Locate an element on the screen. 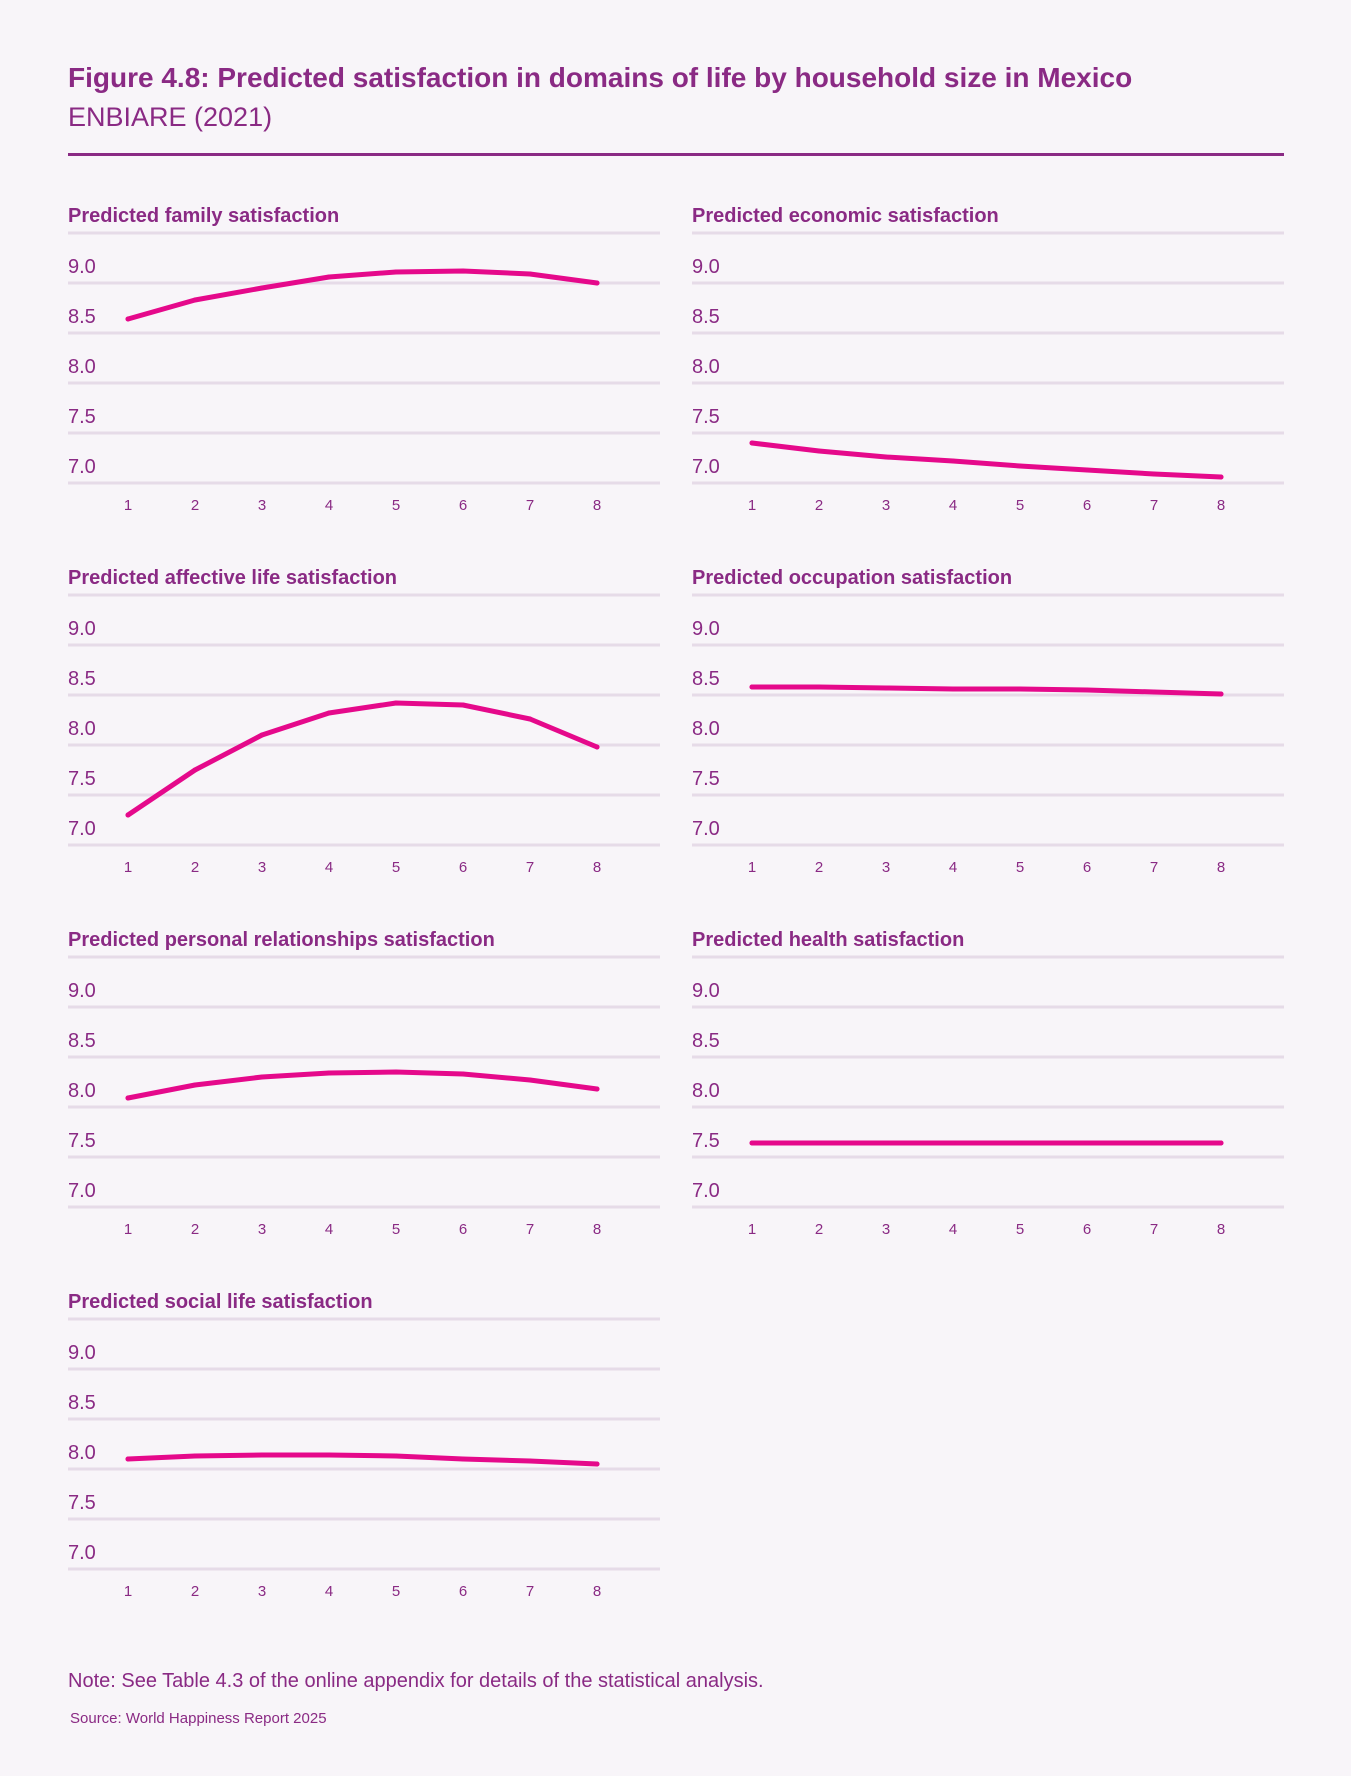 Image resolution: width=1351 pixels, height=1776 pixels. chart-title: Predicted health satisfaction is located at coordinates (828, 940).